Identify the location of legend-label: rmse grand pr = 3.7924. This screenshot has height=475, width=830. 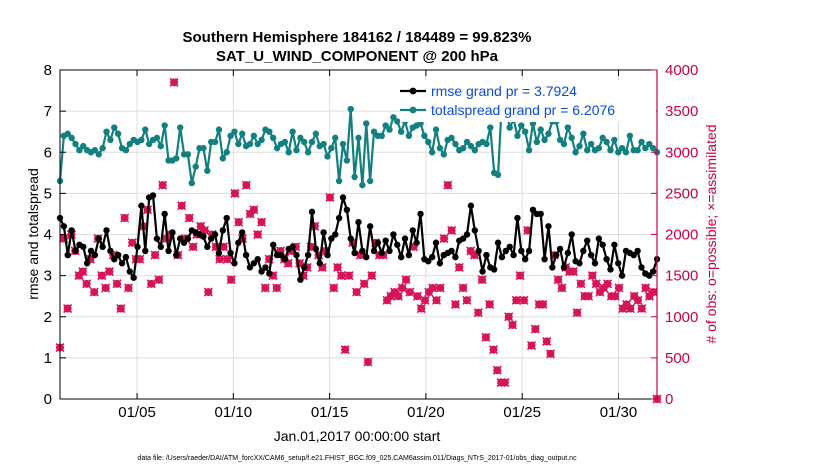
(504, 91).